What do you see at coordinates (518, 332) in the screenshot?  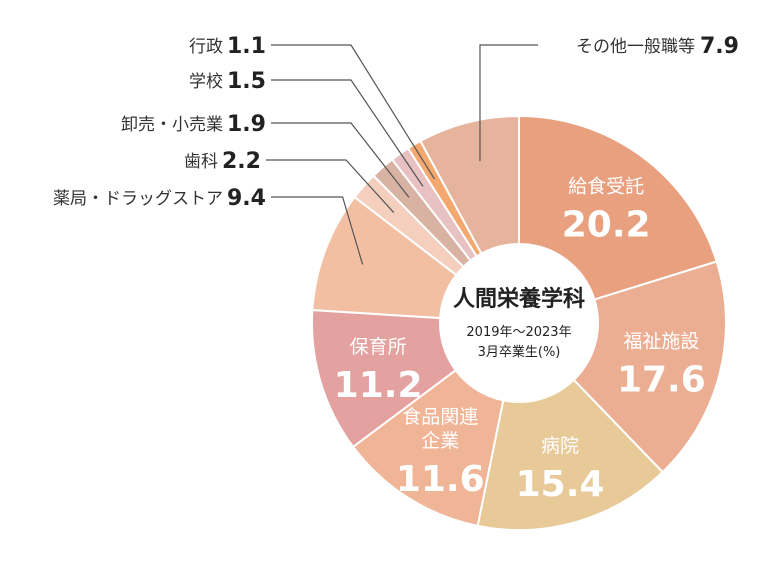 I see `center-subtitle-line1: 2019年〜2023年` at bounding box center [518, 332].